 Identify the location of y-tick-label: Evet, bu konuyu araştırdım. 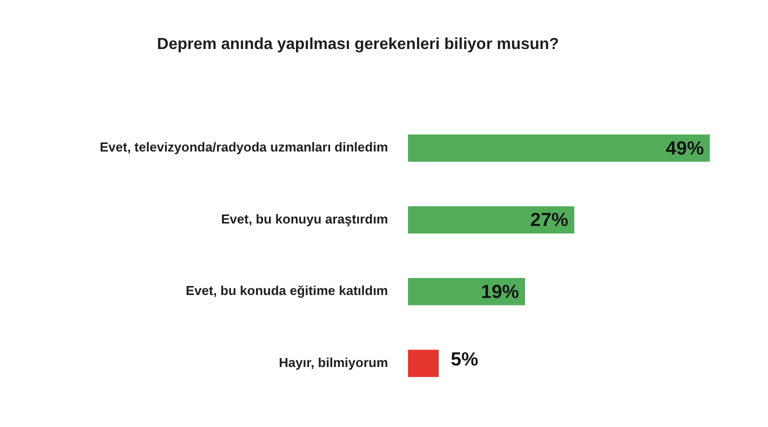
(304, 218).